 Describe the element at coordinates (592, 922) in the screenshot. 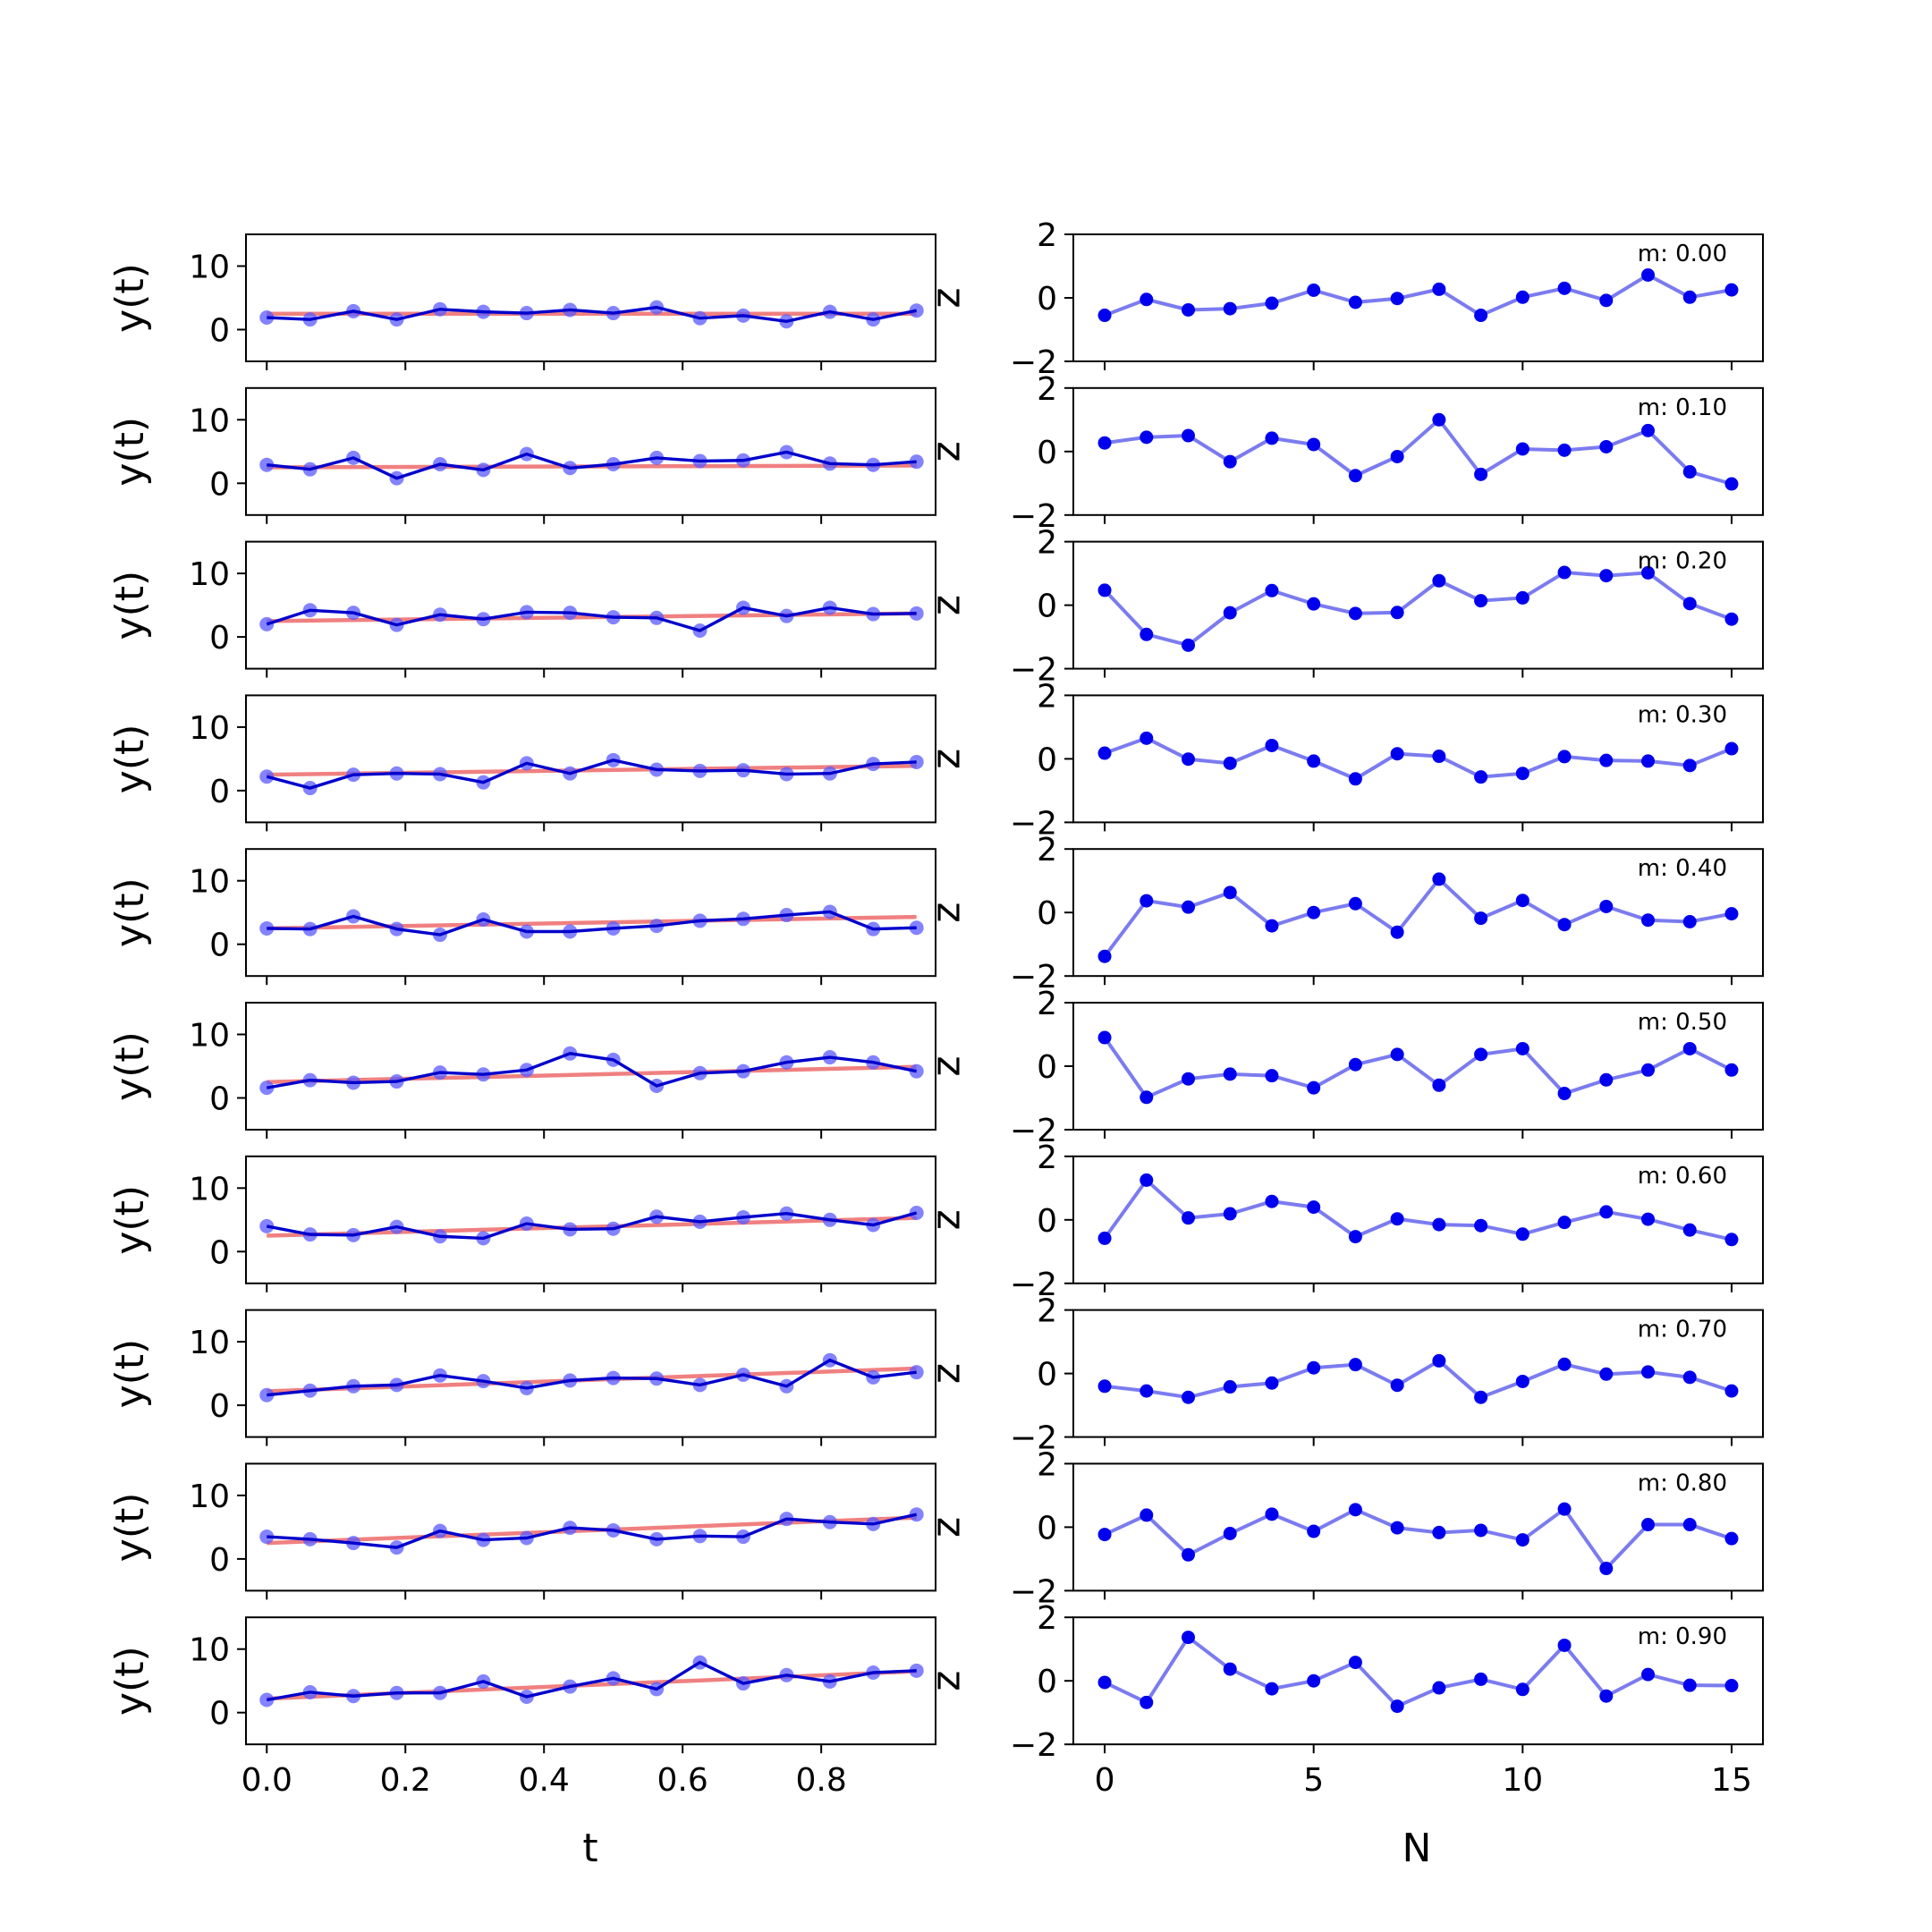

I see `fit-line` at that location.